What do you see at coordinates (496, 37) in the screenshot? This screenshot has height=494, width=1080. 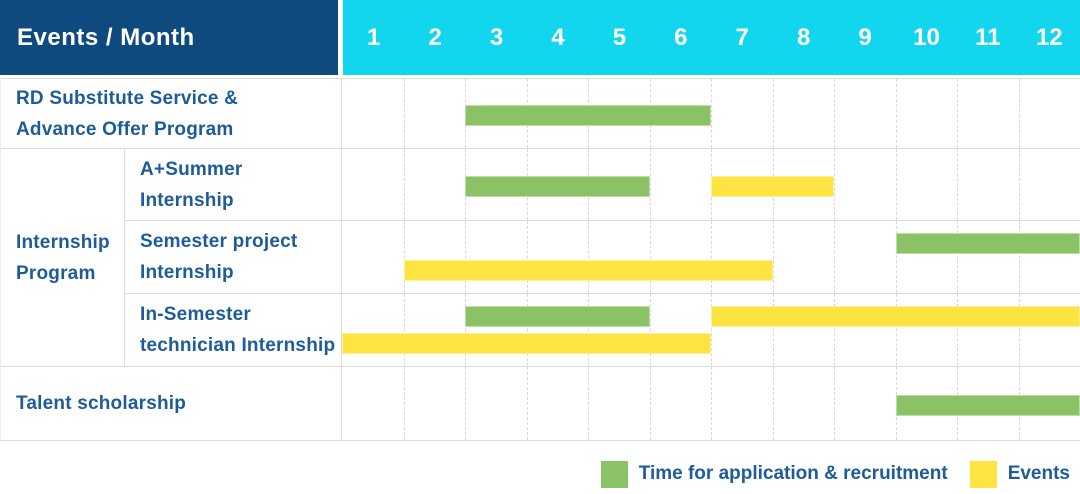 I see `month-label: 3` at bounding box center [496, 37].